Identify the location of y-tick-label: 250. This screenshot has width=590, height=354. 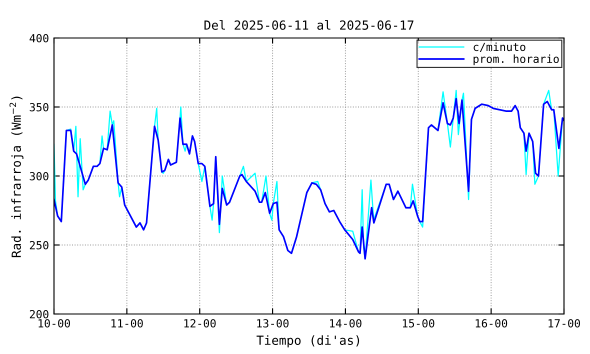
(39, 245).